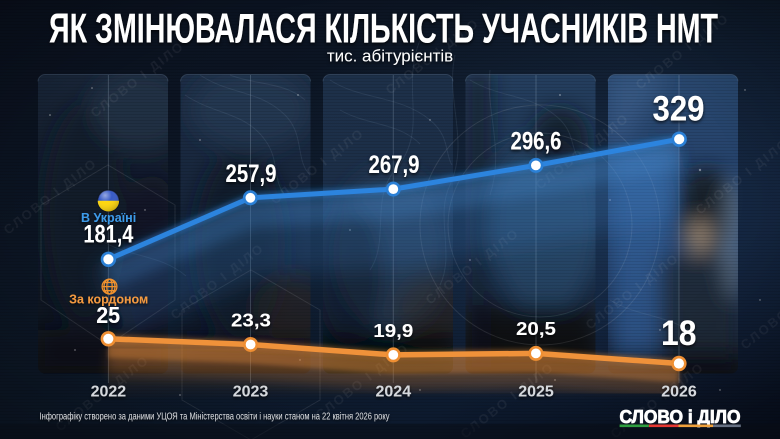 Image resolution: width=780 pixels, height=439 pixels. Describe the element at coordinates (108, 235) in the screenshot. I see `svg-text: 181,4` at that location.